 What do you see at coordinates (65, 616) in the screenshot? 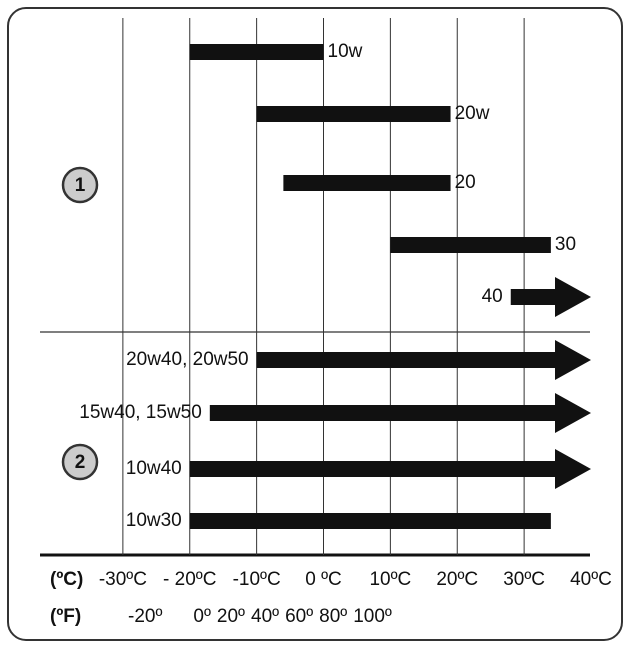
I see `fahrenheit-unit: (ºF)` at bounding box center [65, 616].